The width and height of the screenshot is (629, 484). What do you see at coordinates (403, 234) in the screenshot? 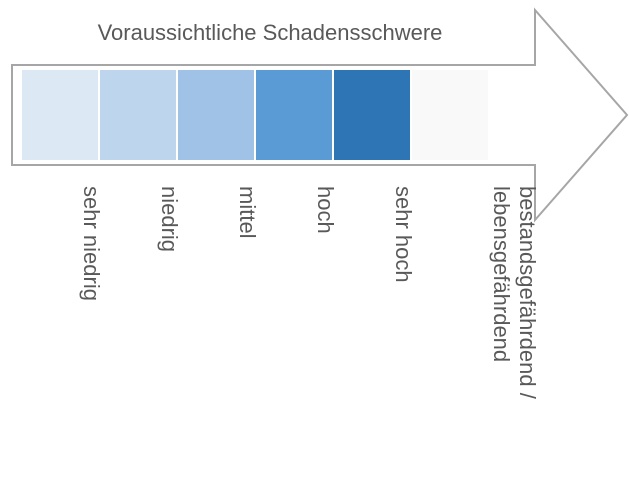
I see `level-label: sehr hoch` at bounding box center [403, 234].